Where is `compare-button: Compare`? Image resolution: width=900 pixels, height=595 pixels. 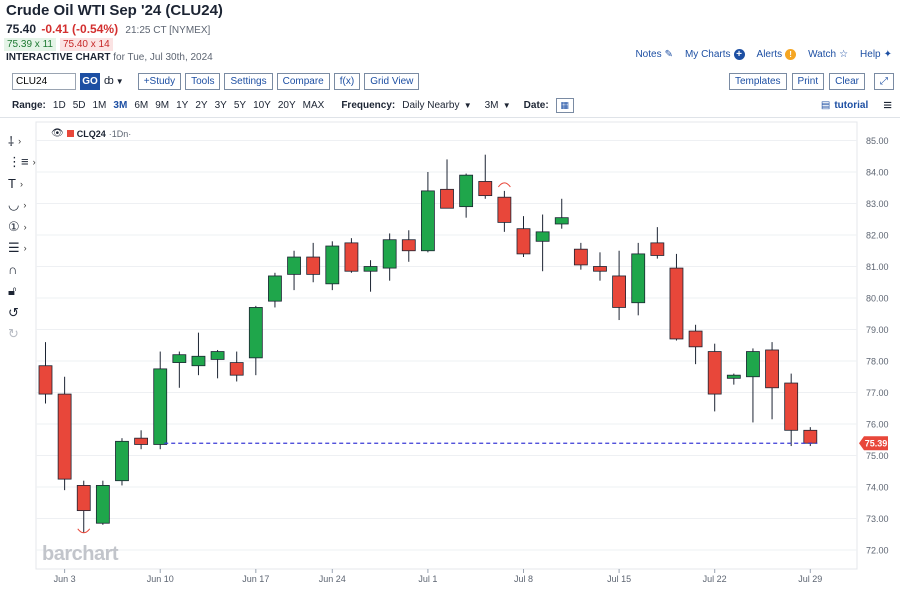 compare-button: Compare is located at coordinates (303, 81).